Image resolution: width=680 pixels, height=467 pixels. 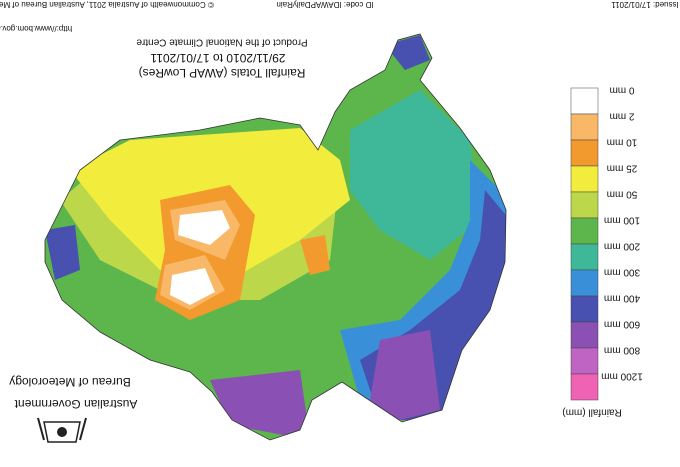 I want to click on legend-label: 10 mm, so click(x=622, y=141).